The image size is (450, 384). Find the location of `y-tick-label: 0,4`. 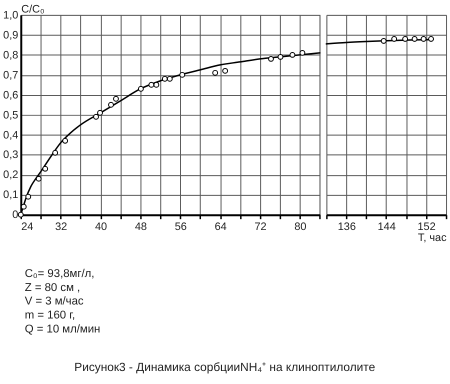

y-tick-label: 0,4 is located at coordinates (10, 135).